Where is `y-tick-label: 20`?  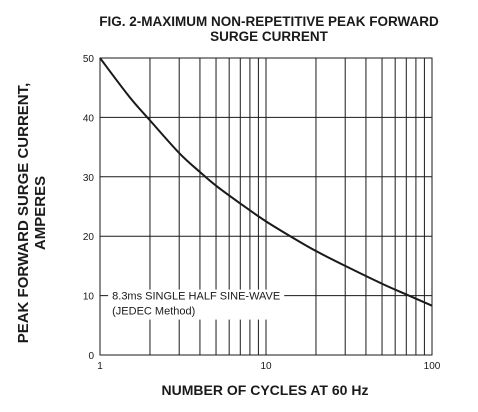
y-tick-label: 20 is located at coordinates (89, 237).